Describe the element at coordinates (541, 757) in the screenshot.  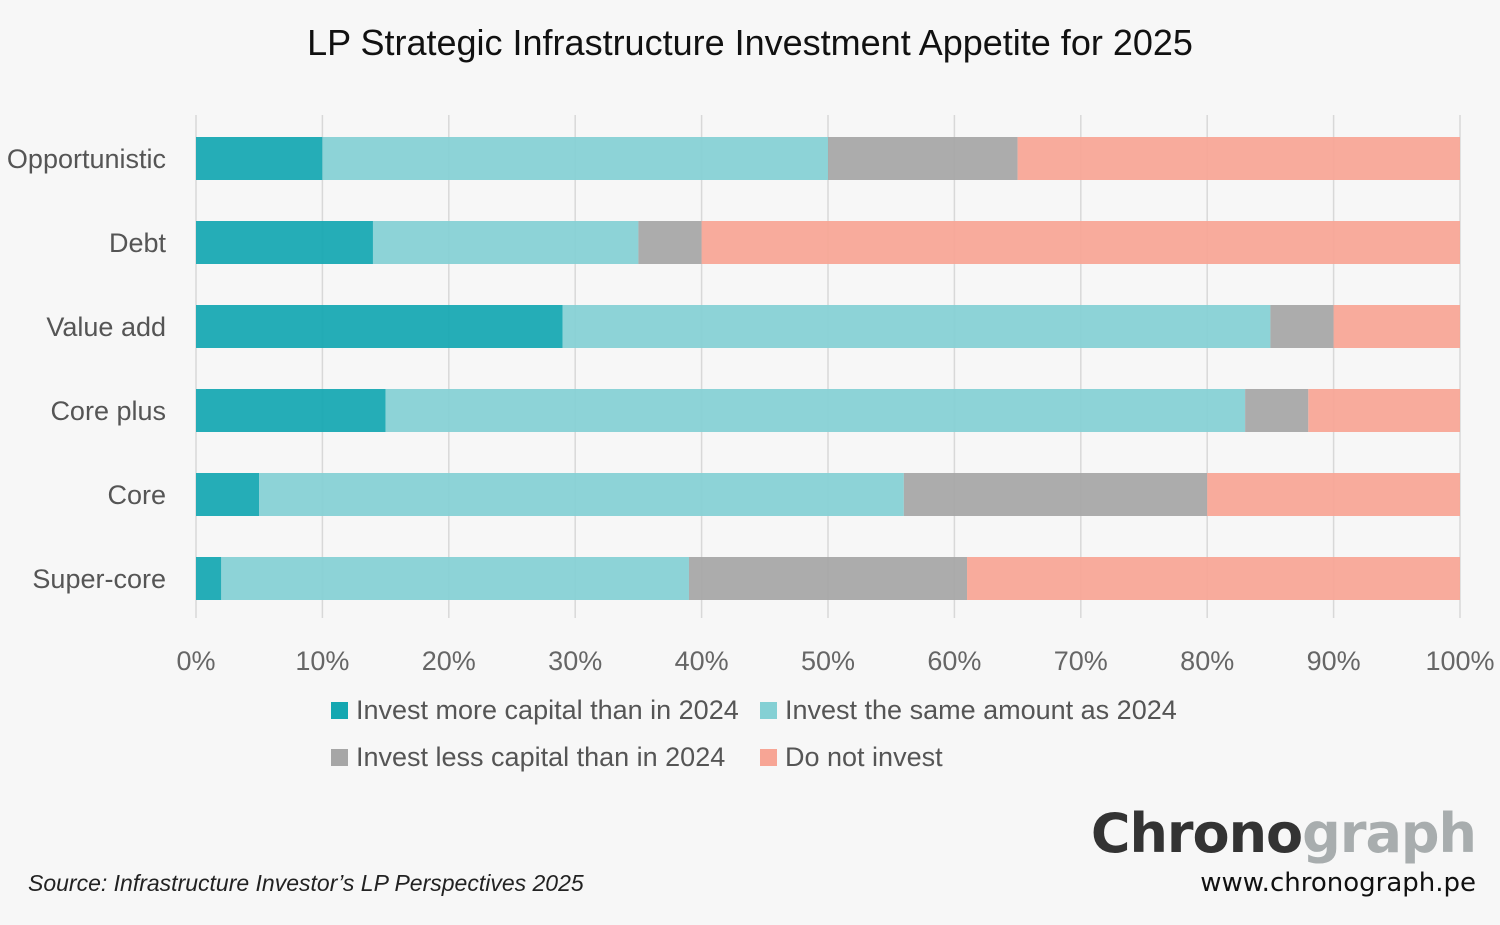
I see `legend-label: Invest less capital than in 2024` at that location.